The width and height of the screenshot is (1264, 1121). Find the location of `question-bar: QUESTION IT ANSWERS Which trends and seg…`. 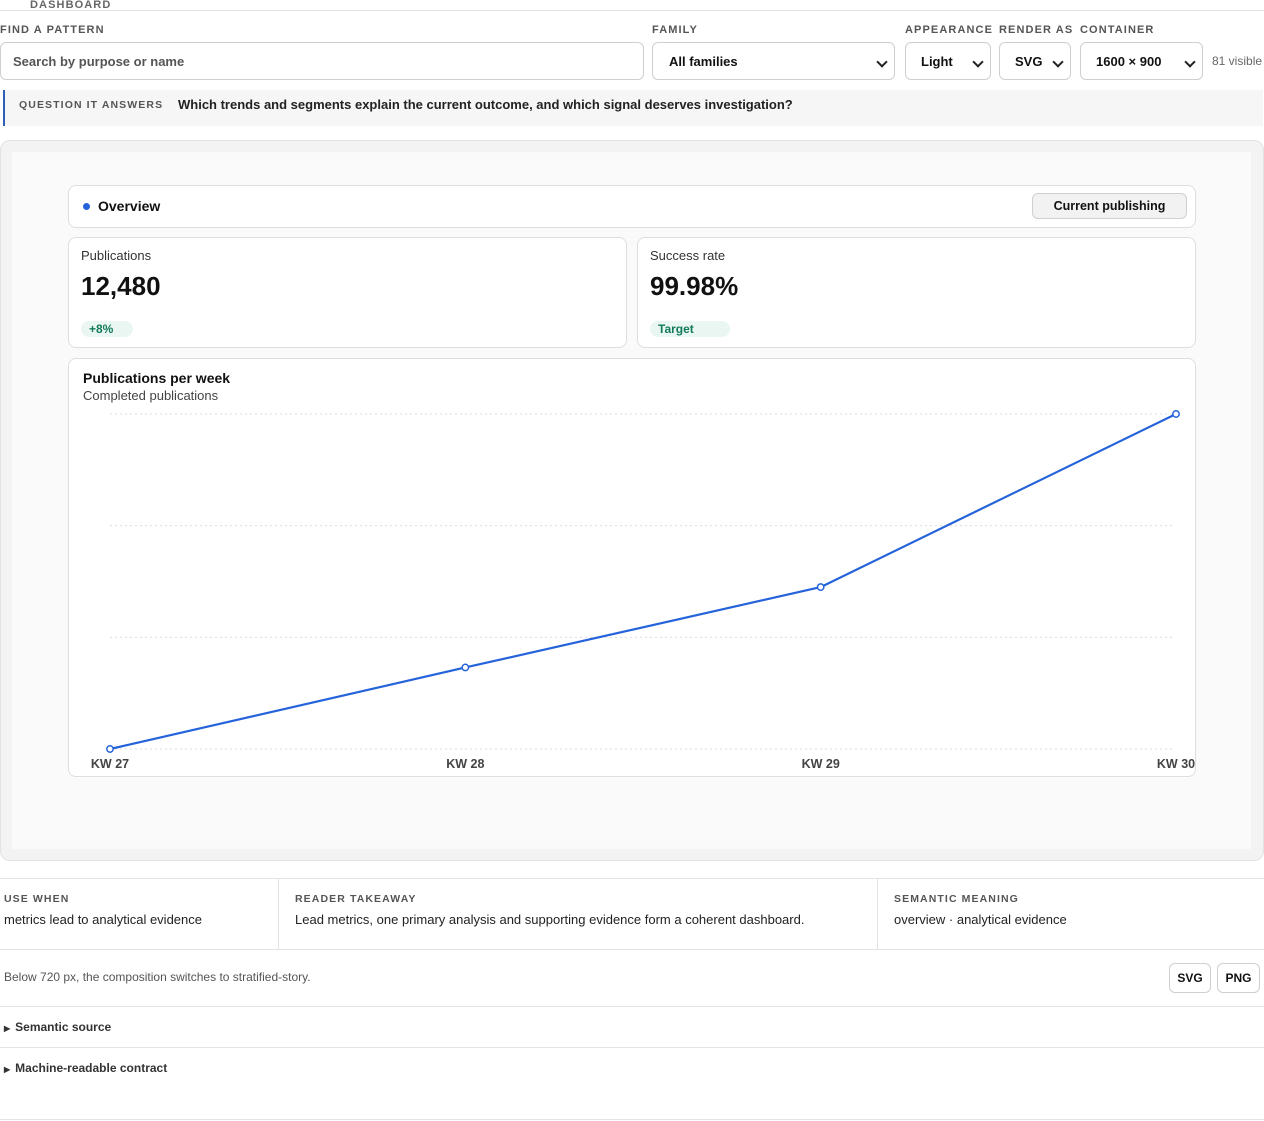

question-bar: QUESTION IT ANSWERS Which trends and seg… is located at coordinates (633, 108).